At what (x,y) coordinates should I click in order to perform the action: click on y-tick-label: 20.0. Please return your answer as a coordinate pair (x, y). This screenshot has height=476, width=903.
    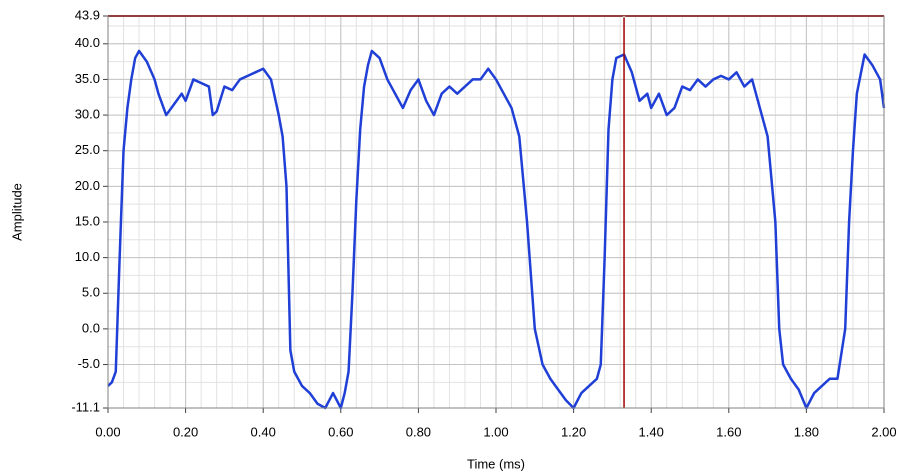
    Looking at the image, I should click on (87, 185).